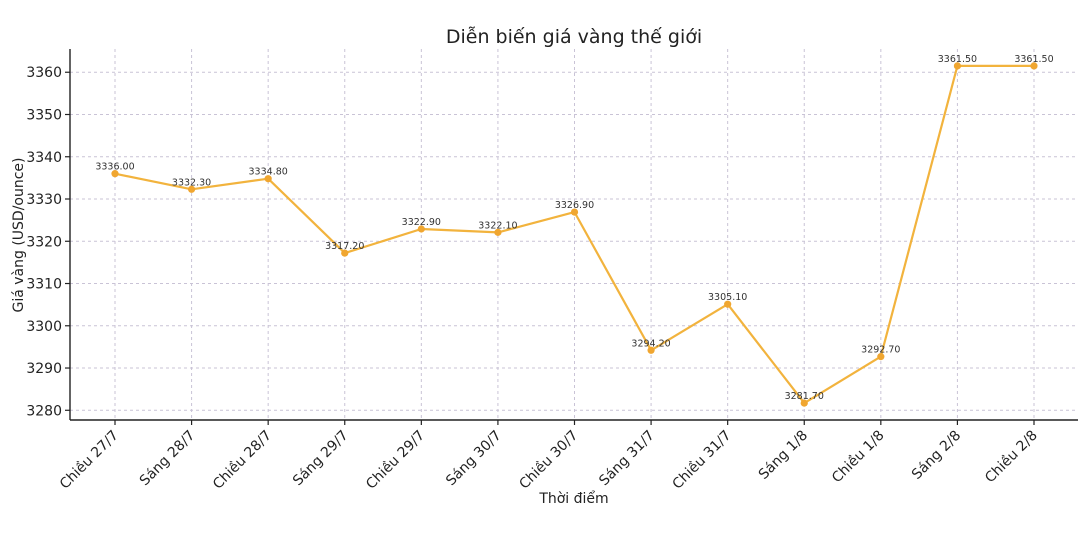 The width and height of the screenshot is (1080, 548). I want to click on data-label: 3336.00, so click(114, 167).